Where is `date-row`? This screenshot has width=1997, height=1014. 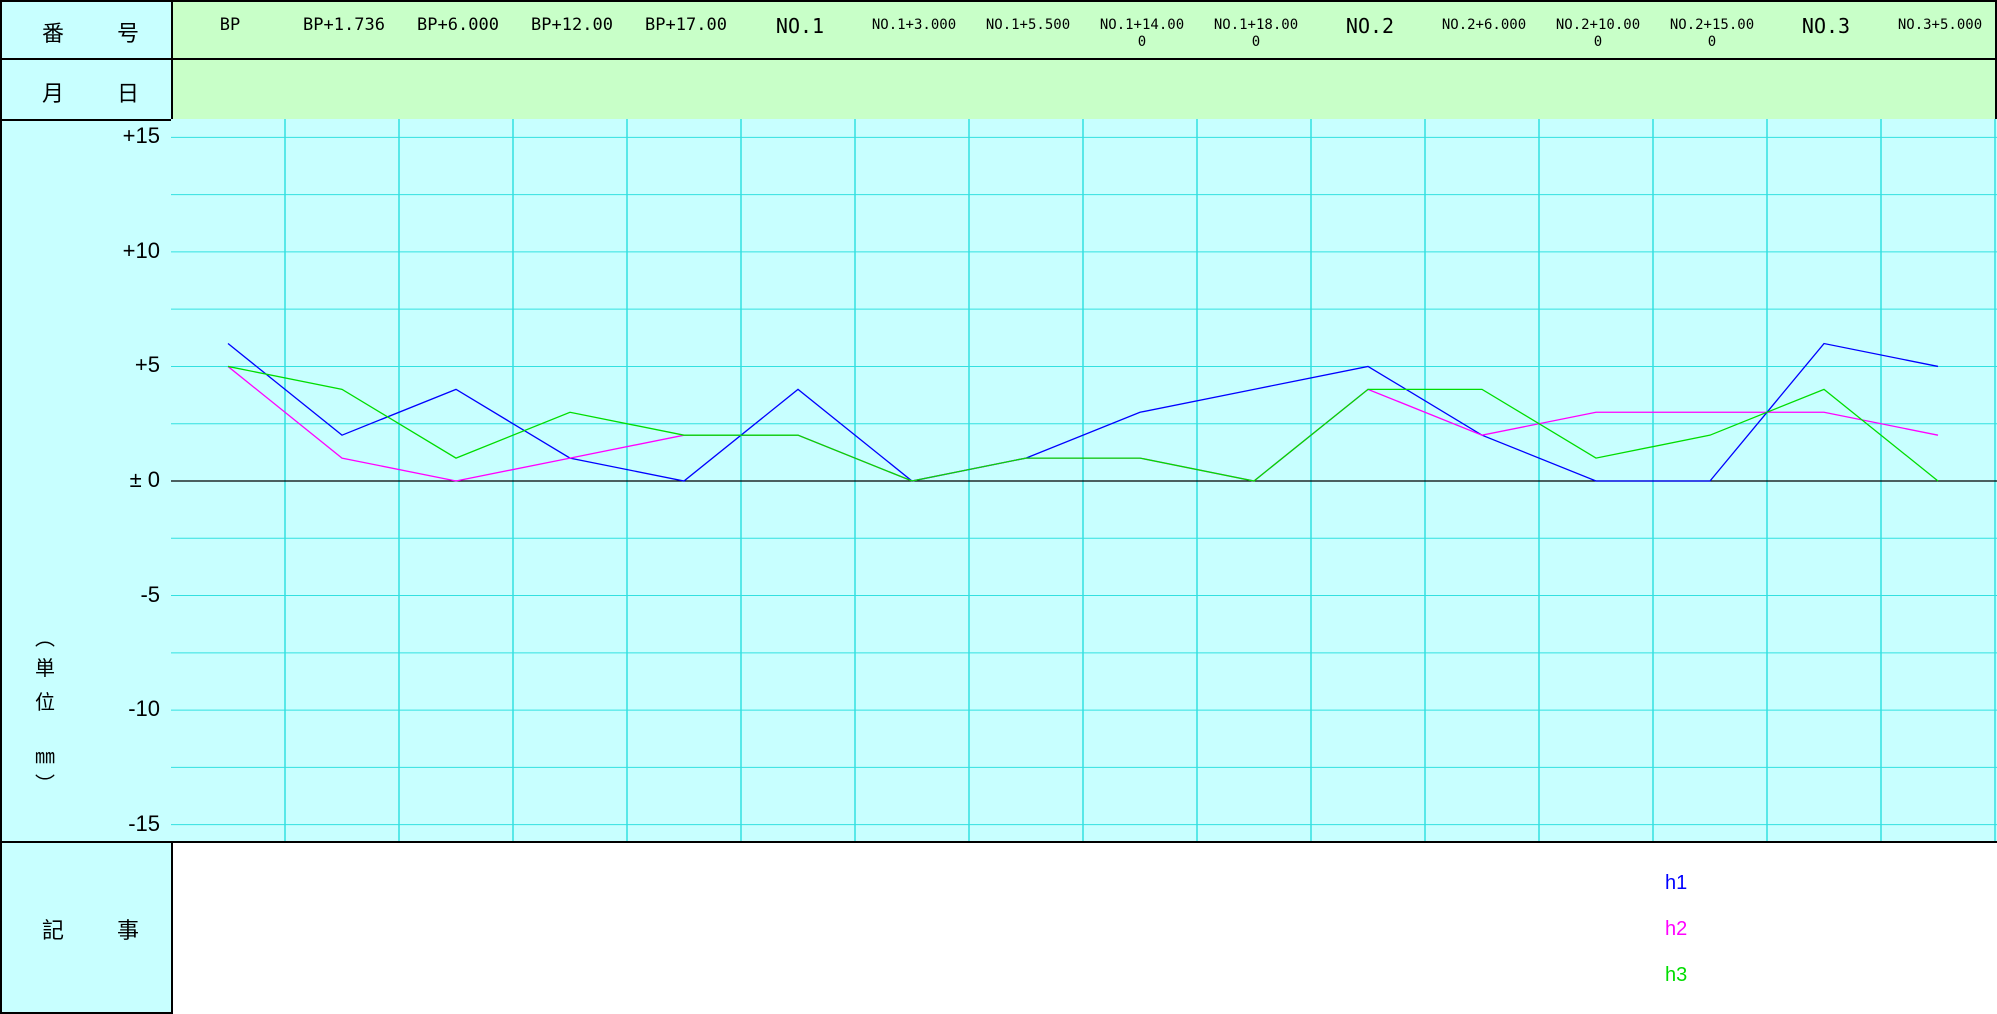
date-row is located at coordinates (1084, 89).